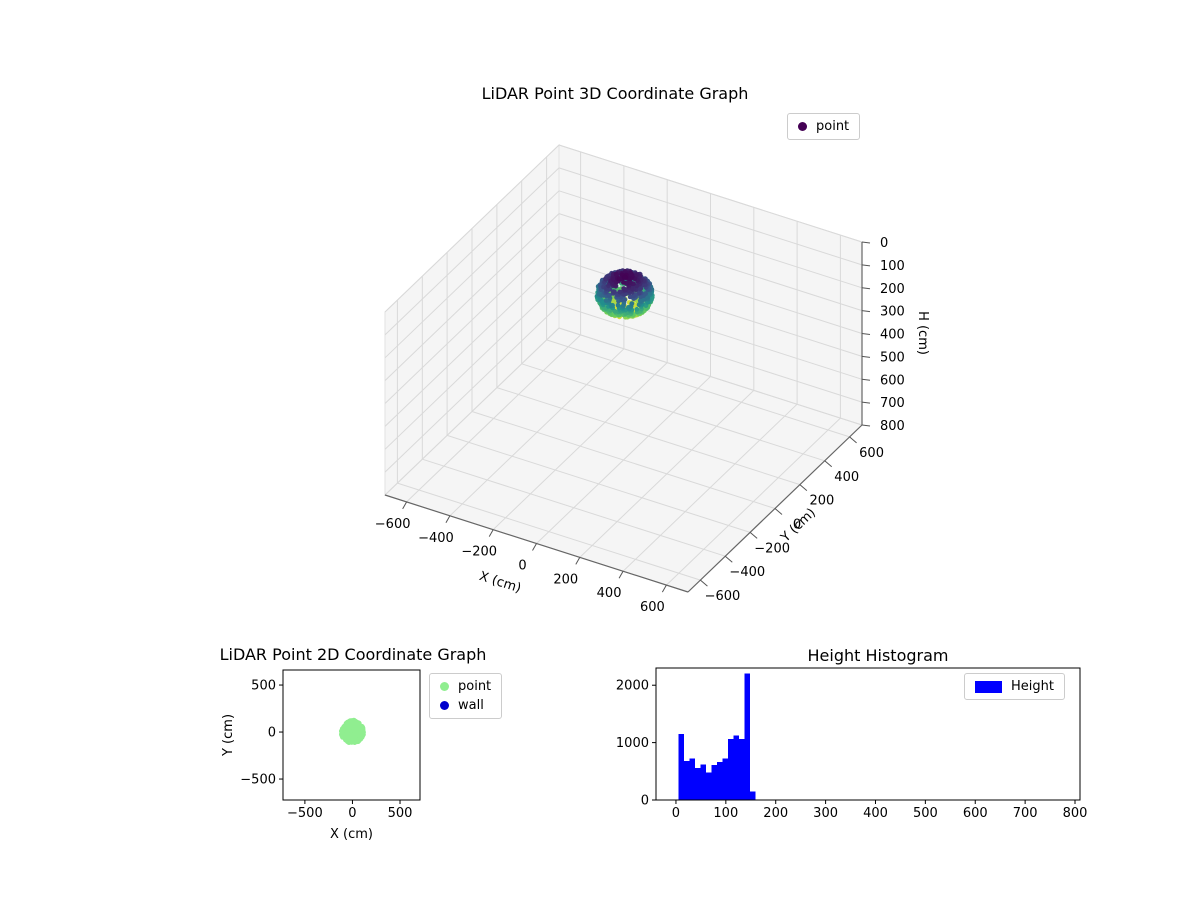  I want to click on y-tick-label: 600, so click(871, 453).